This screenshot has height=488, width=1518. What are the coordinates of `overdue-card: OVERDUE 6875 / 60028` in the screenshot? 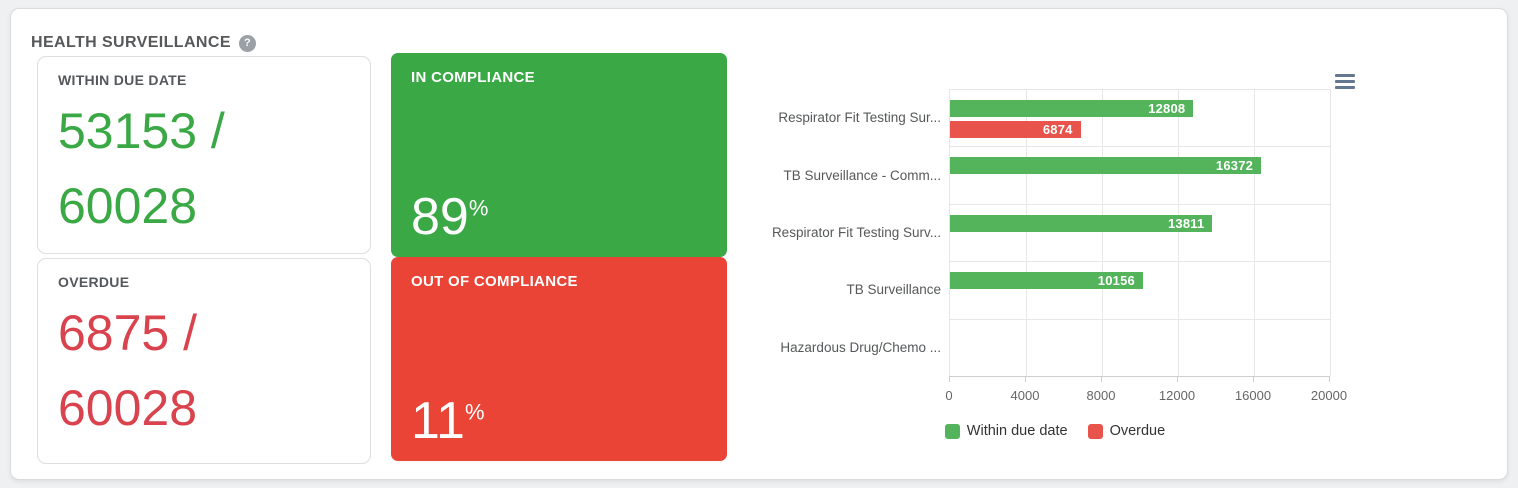 It's located at (204, 361).